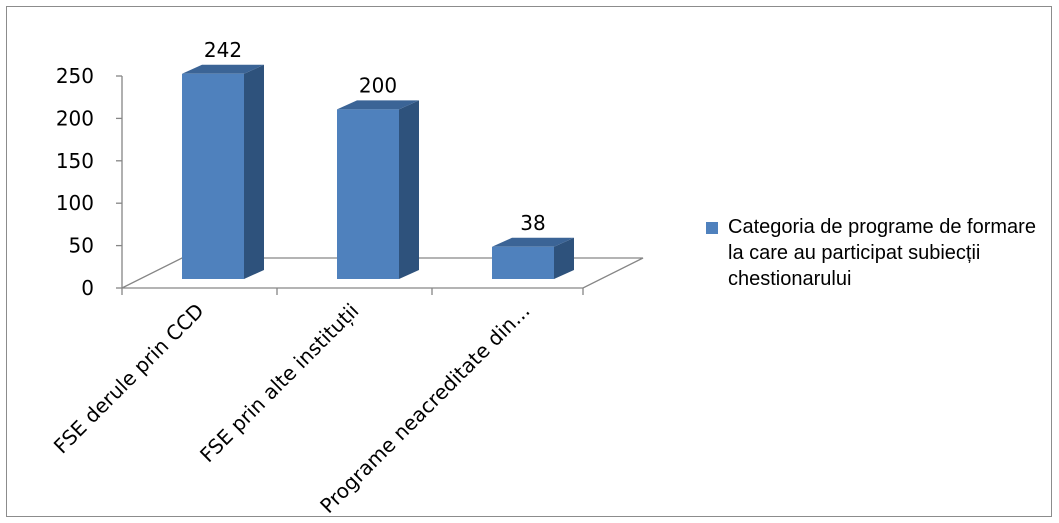 The height and width of the screenshot is (523, 1059). Describe the element at coordinates (532, 223) in the screenshot. I see `data-label: 38` at that location.